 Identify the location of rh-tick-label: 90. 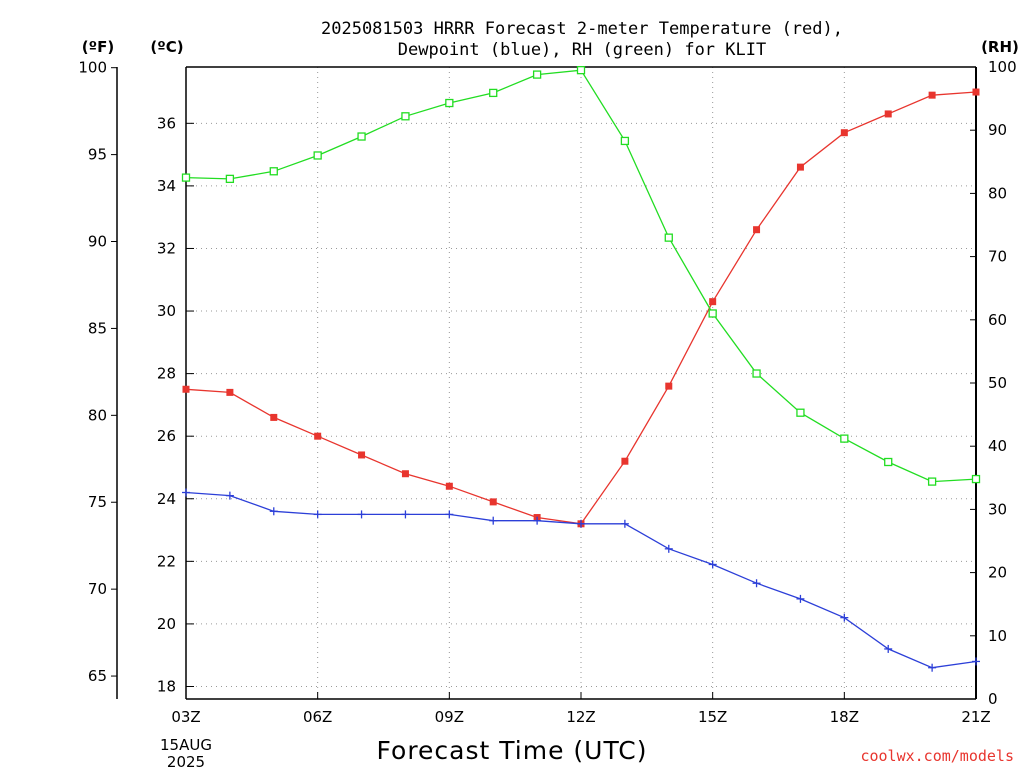
(997, 130).